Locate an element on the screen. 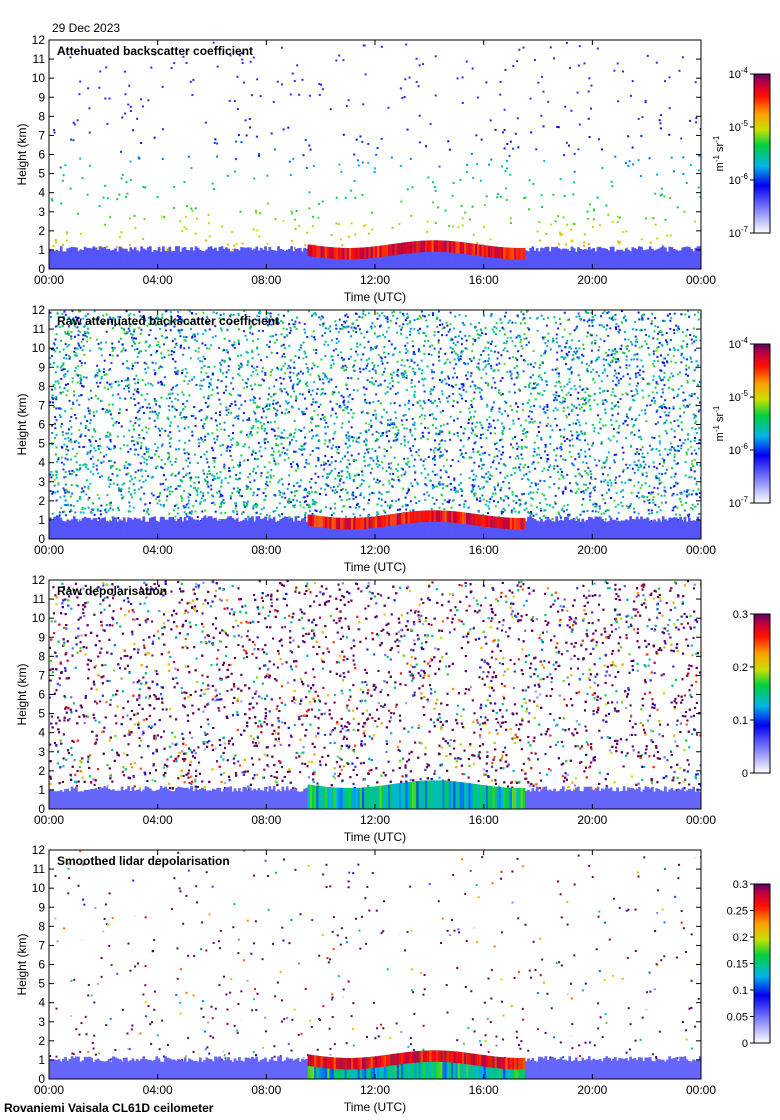 This screenshot has height=1120, width=780. panel-title: Smoothed lidar depolarisation is located at coordinates (143, 861).